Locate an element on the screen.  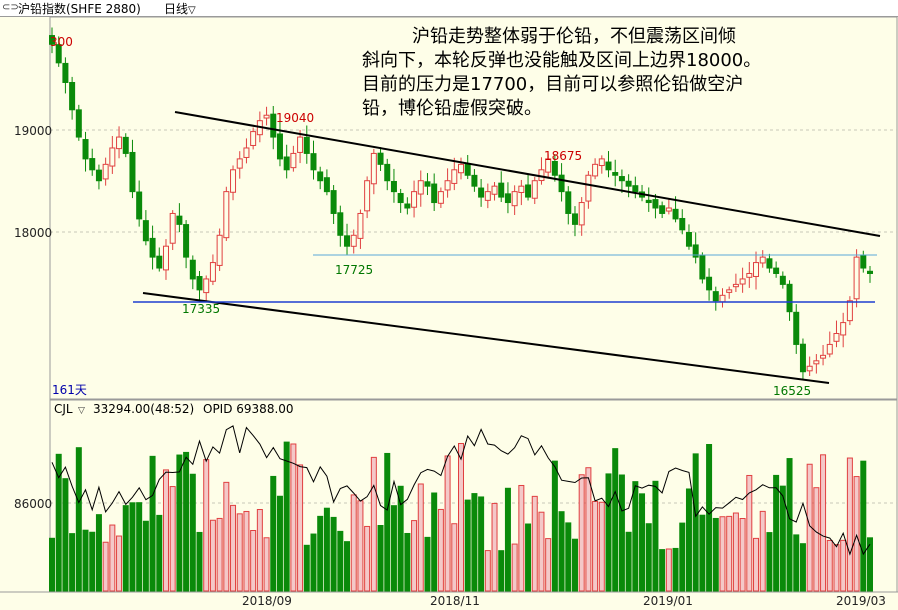
price-label-18675: 18675 is located at coordinates (563, 156).